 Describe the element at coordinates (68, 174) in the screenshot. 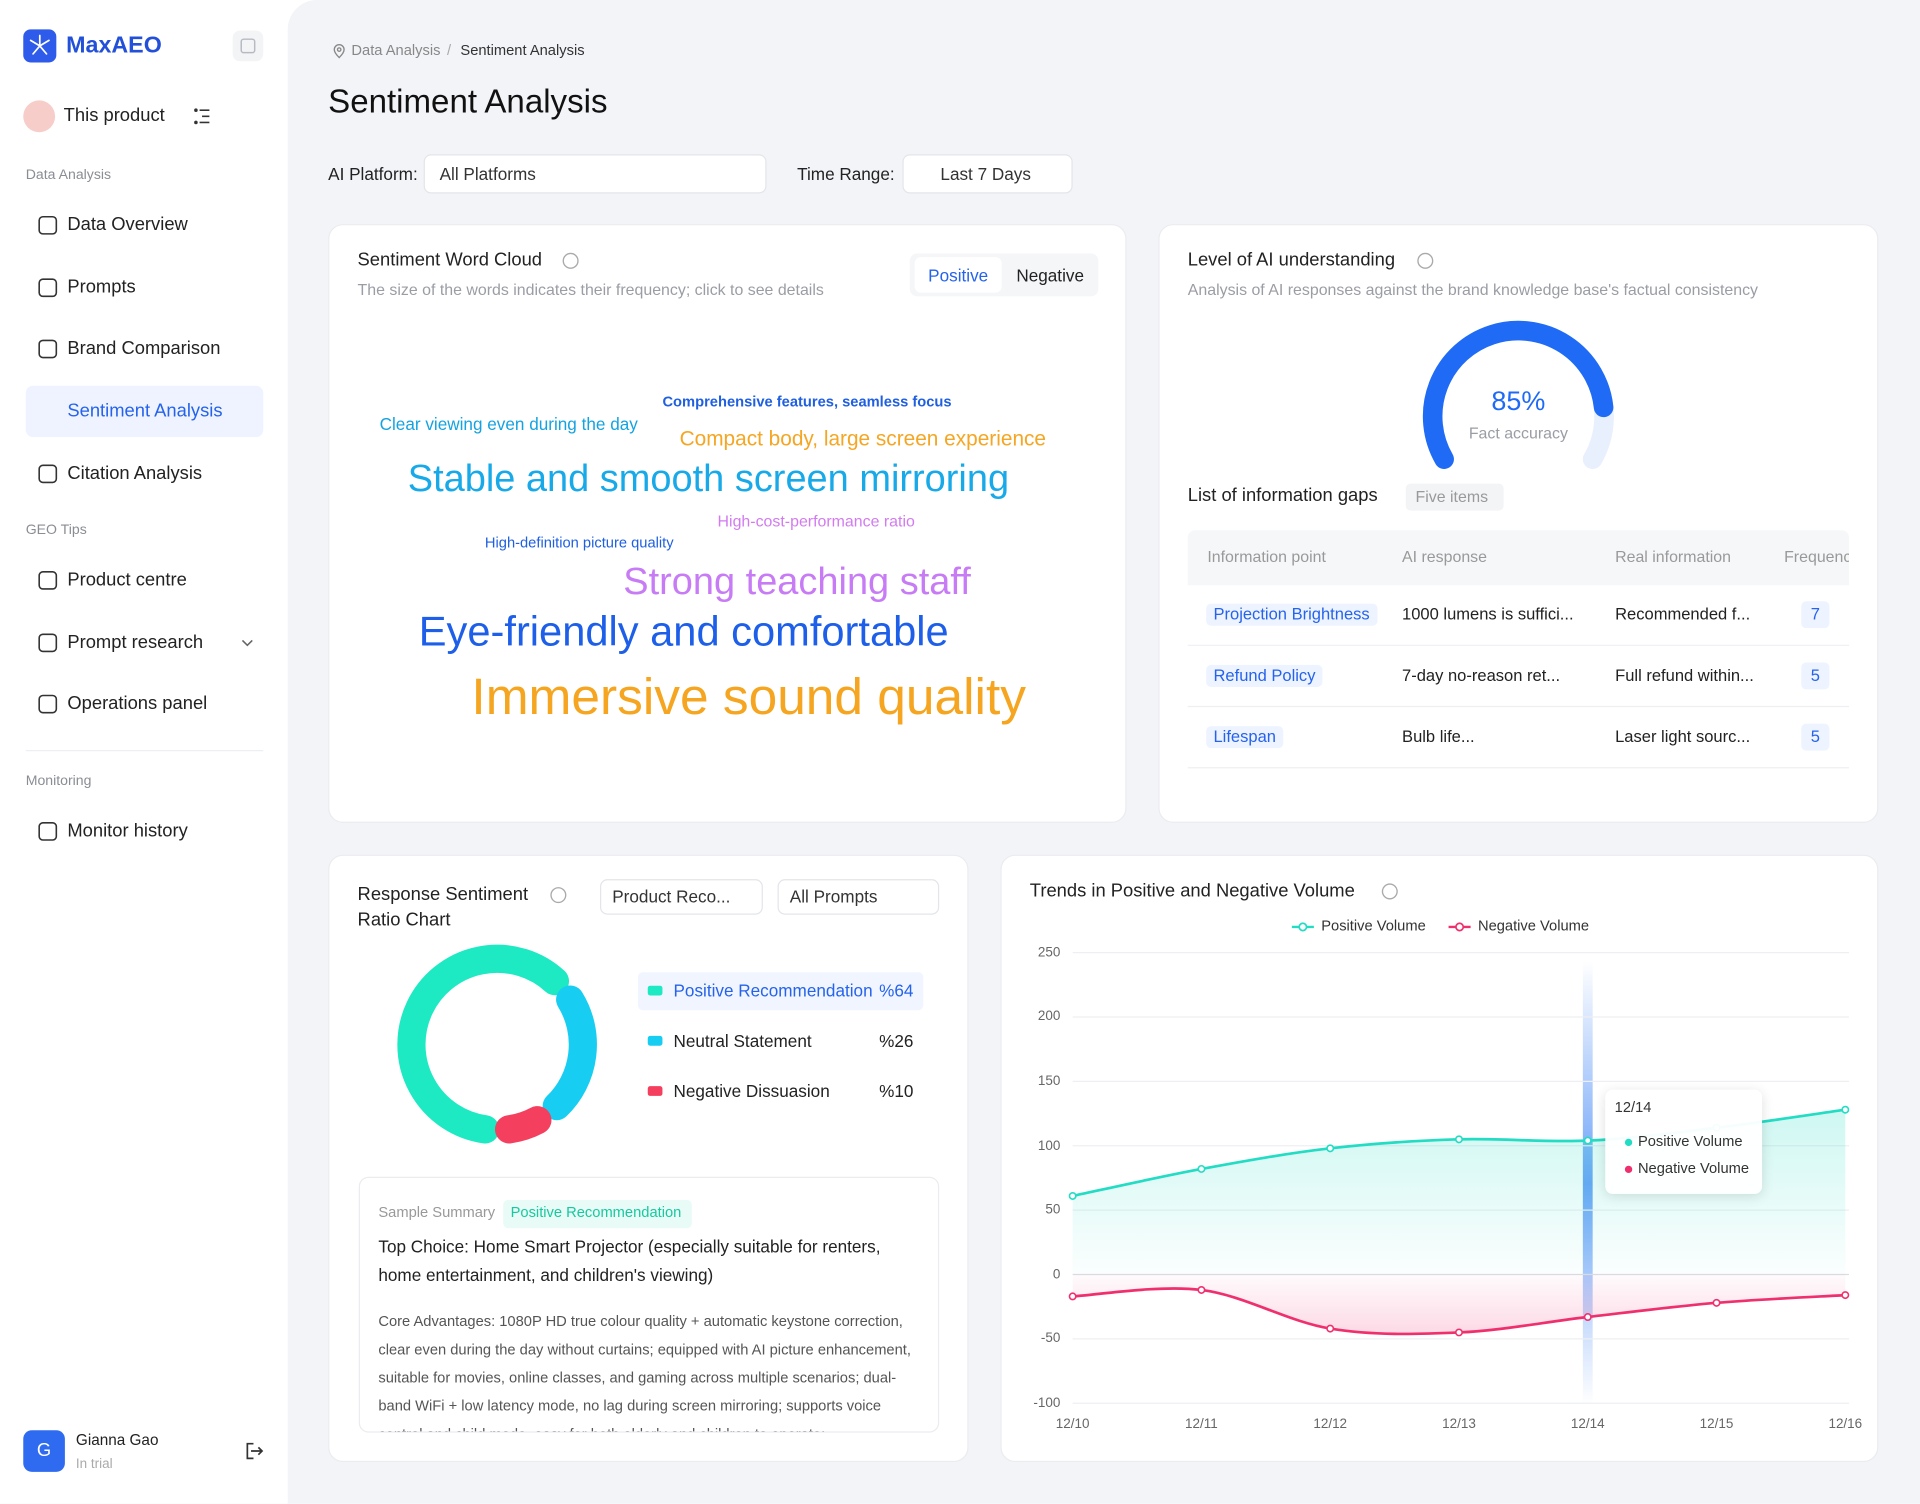

I see `nav-group-label: Data Analysis` at that location.